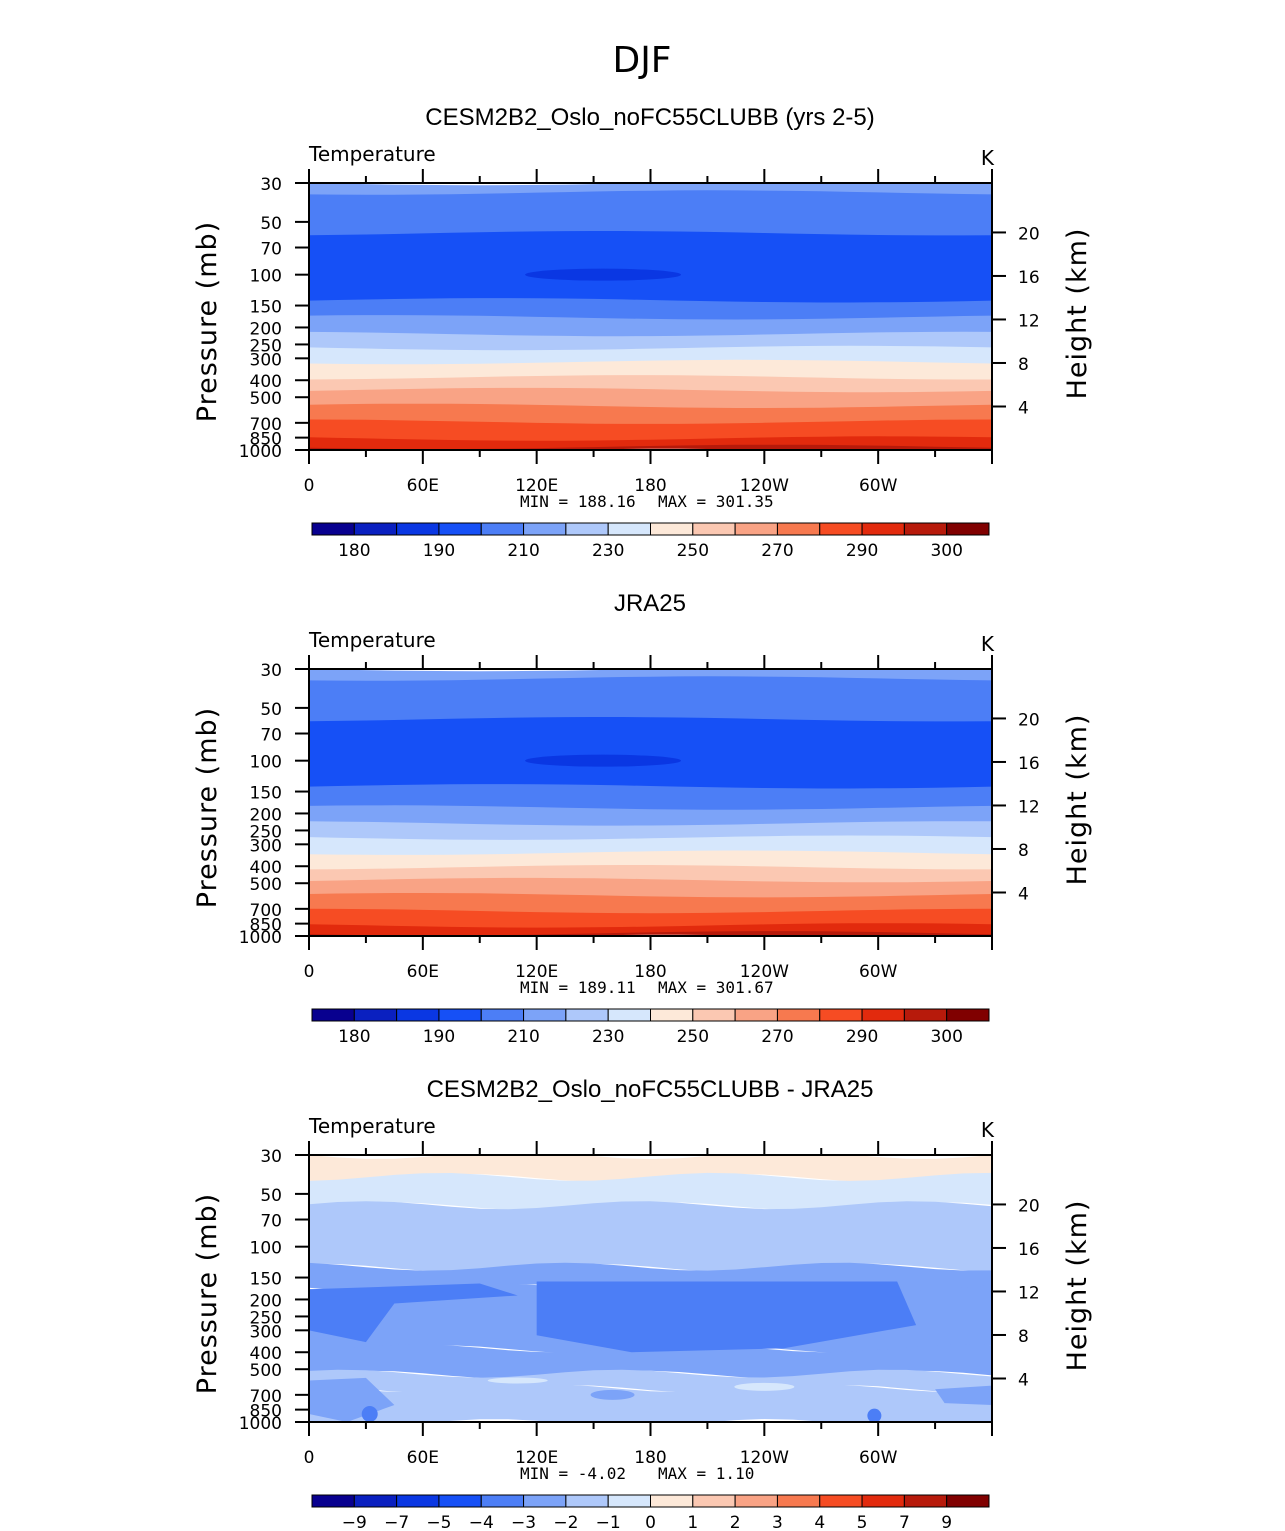  What do you see at coordinates (372, 154) in the screenshot?
I see `variable-label: Temperature` at bounding box center [372, 154].